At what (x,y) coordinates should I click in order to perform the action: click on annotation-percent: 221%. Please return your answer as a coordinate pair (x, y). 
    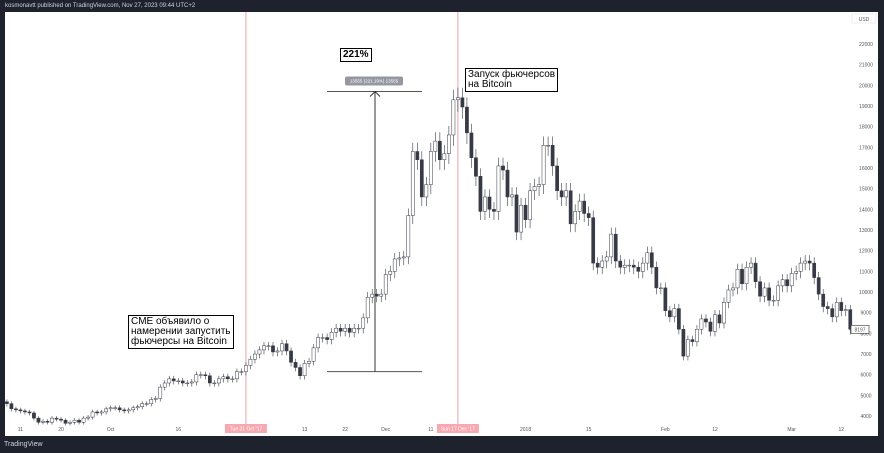
    Looking at the image, I should click on (356, 55).